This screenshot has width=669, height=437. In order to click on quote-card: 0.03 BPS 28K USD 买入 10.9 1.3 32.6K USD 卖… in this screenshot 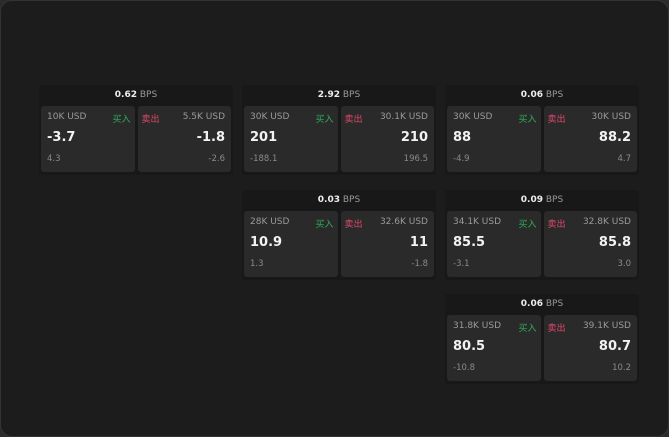, I will do `click(339, 235)`.